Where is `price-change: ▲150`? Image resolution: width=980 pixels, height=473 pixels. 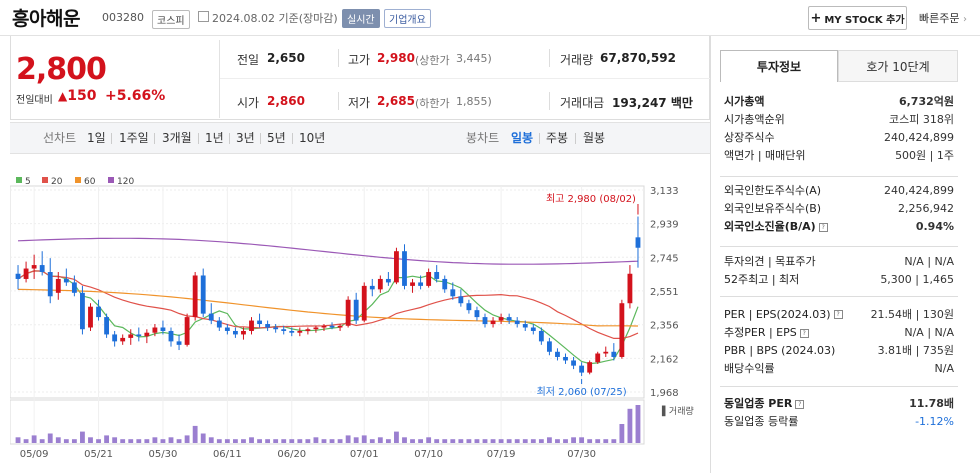 price-change: ▲150 is located at coordinates (77, 96).